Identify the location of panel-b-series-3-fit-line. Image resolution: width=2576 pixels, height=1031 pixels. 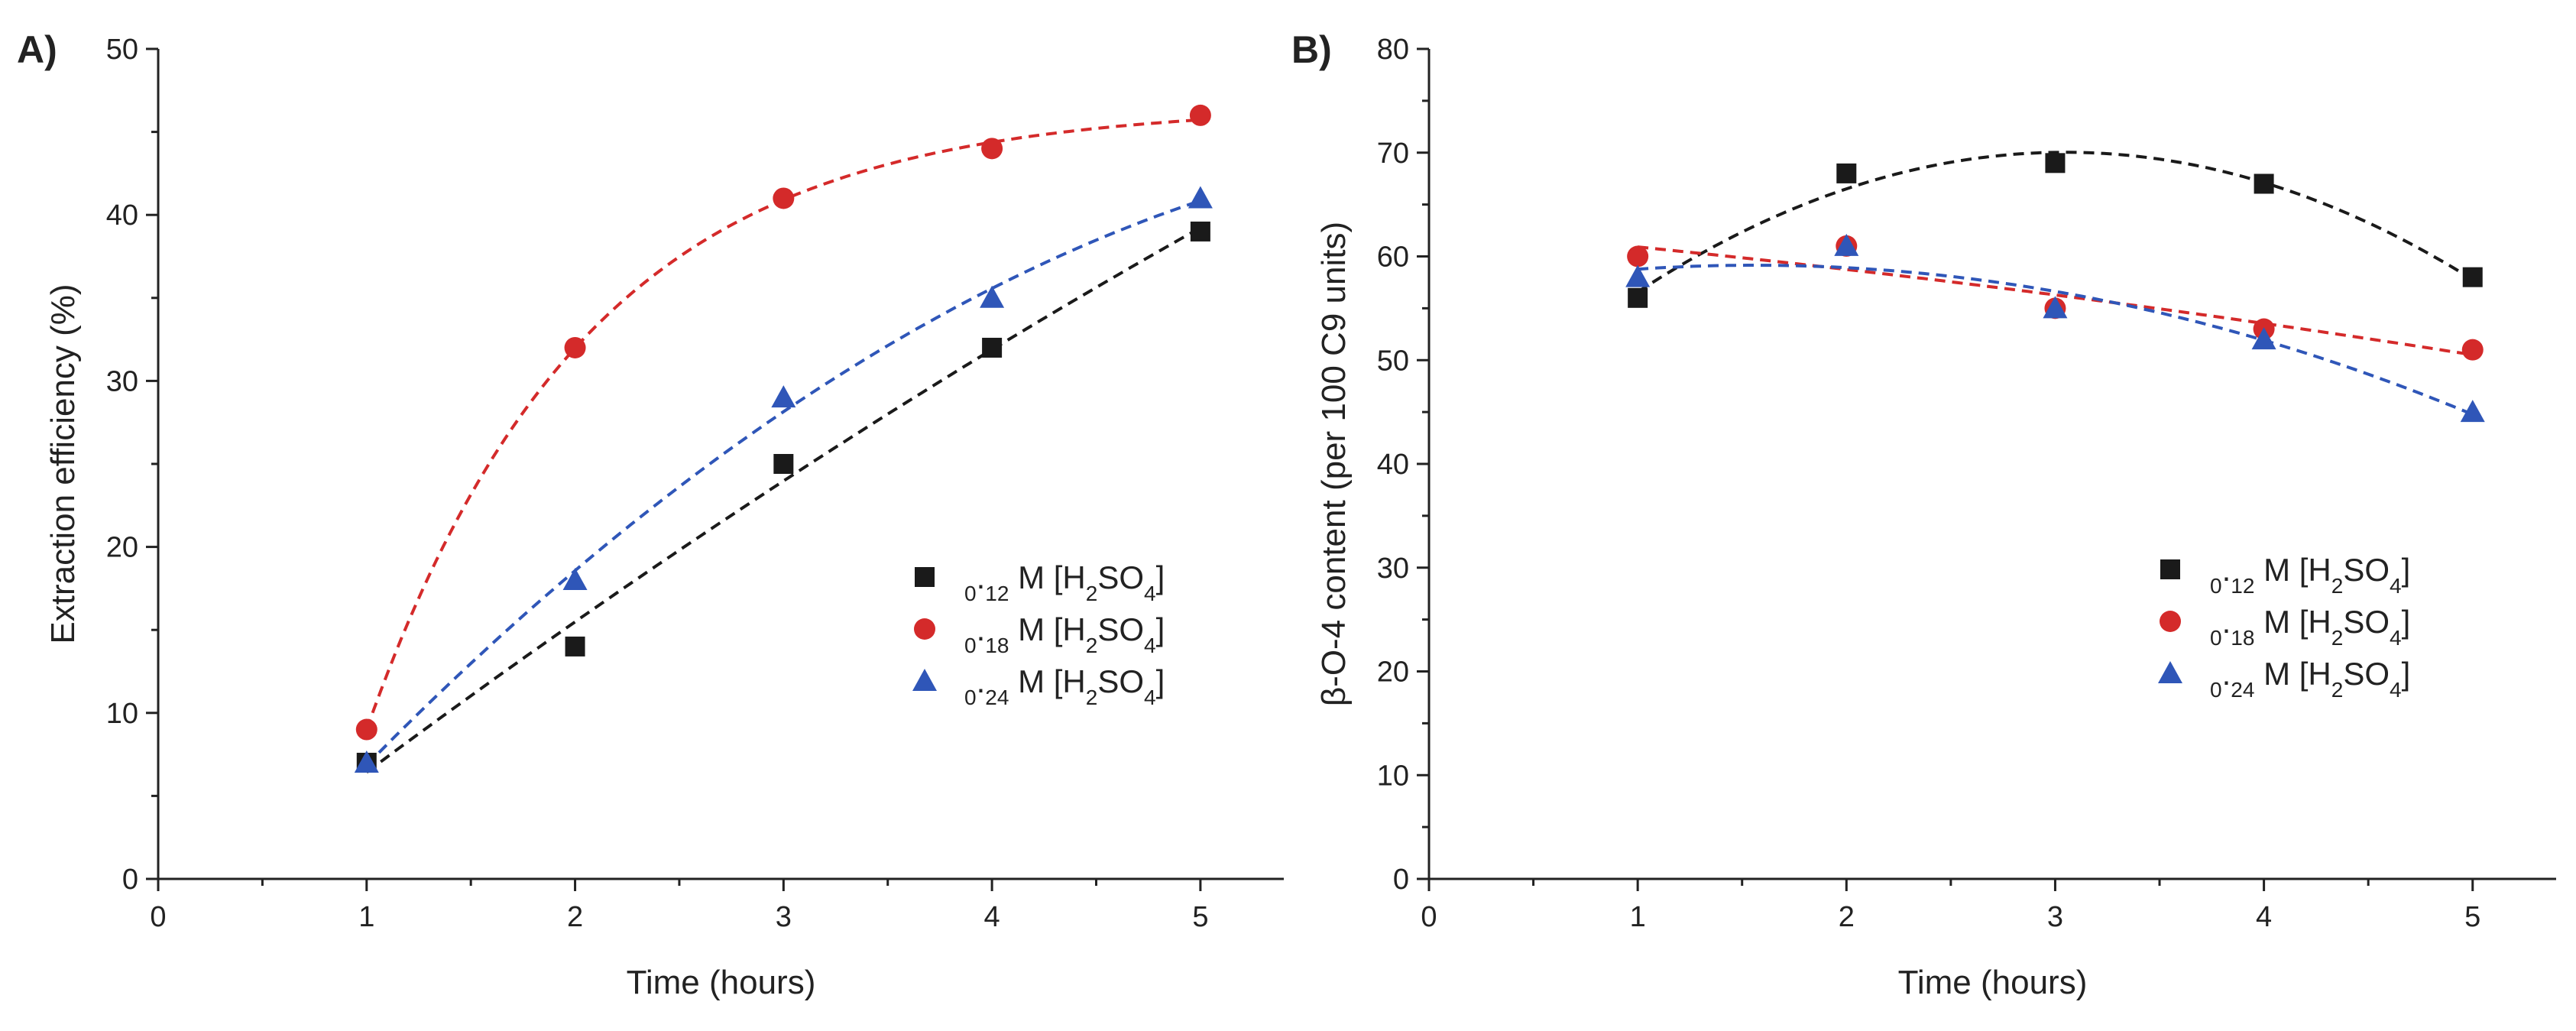
(2056, 340).